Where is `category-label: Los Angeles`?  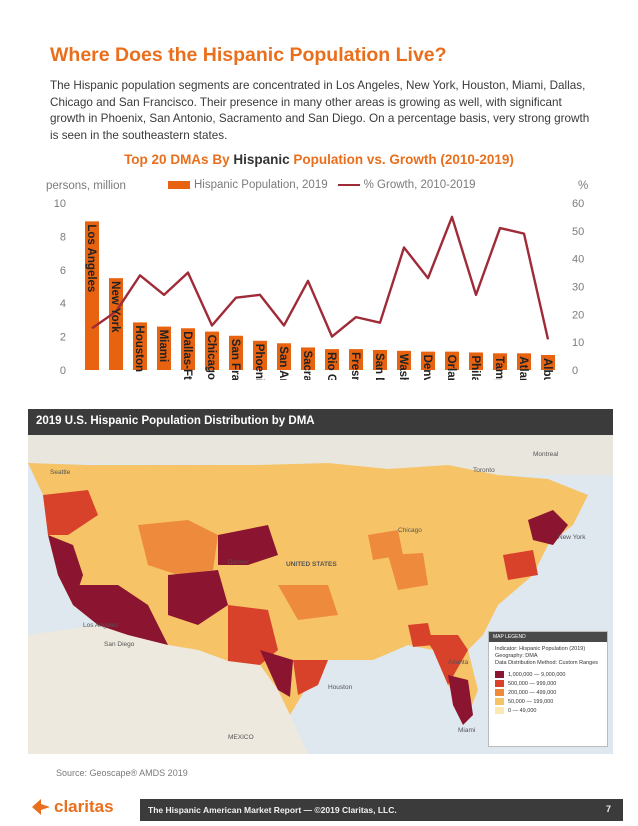 category-label: Los Angeles is located at coordinates (91, 258).